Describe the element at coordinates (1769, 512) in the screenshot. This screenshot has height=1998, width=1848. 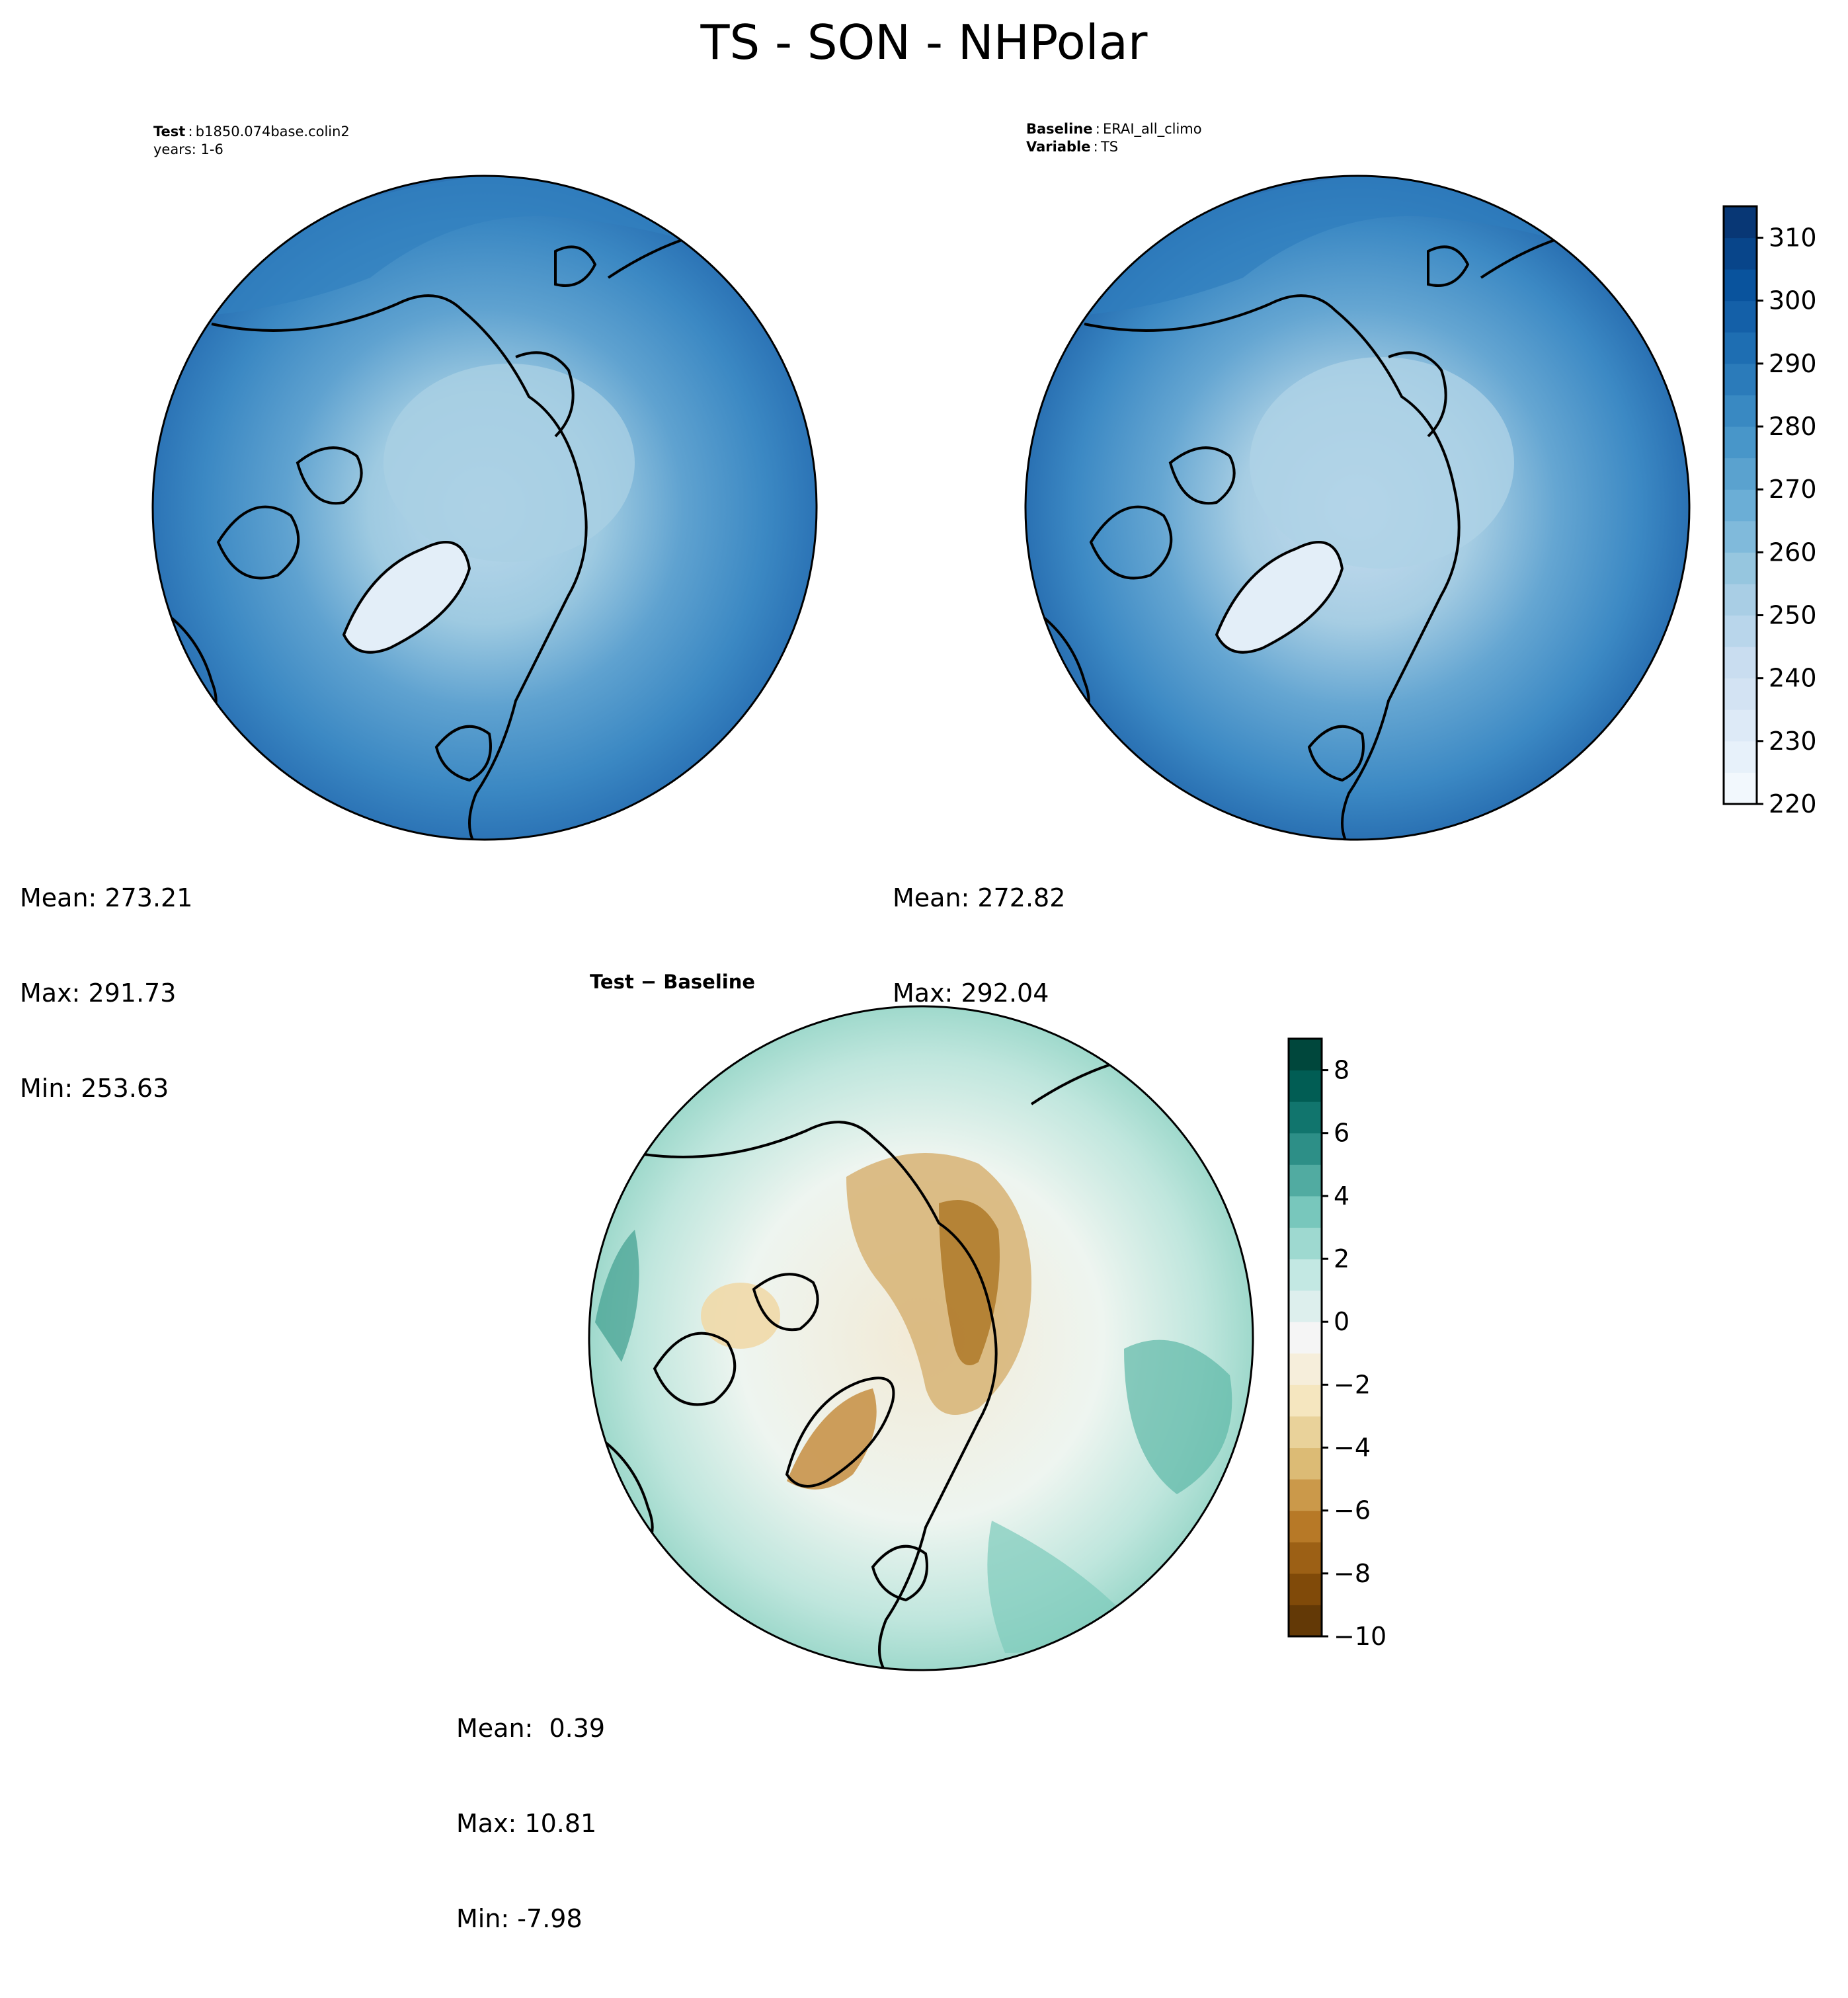
I see `field-colorbar: 220 230 240 250 260 270 280 290 300 310` at that location.